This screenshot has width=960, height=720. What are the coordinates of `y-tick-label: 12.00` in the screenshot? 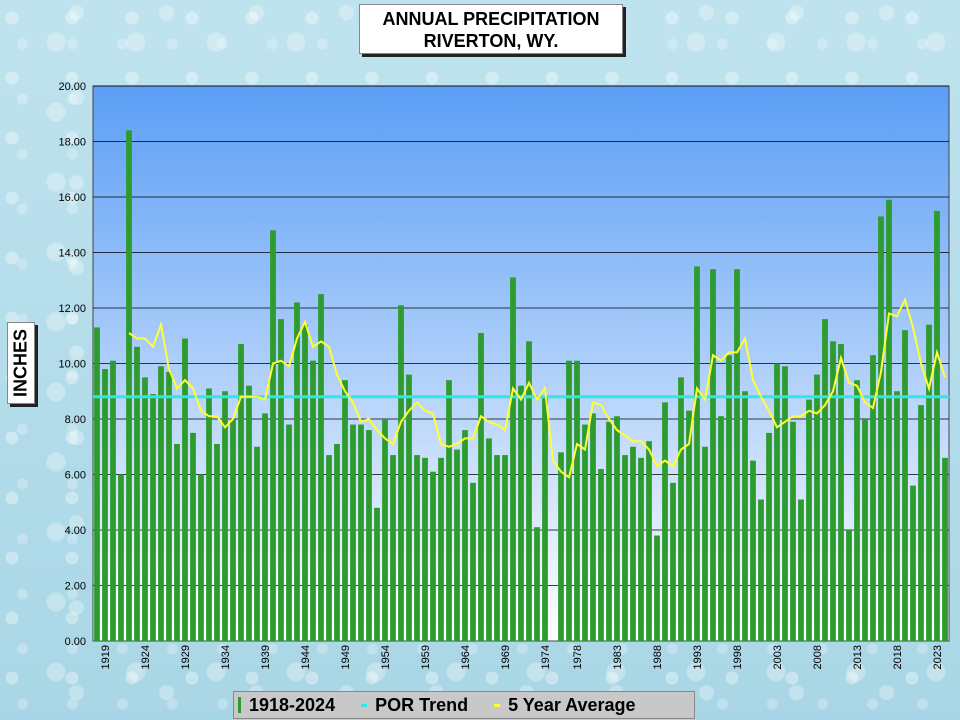 It's located at (72, 309).